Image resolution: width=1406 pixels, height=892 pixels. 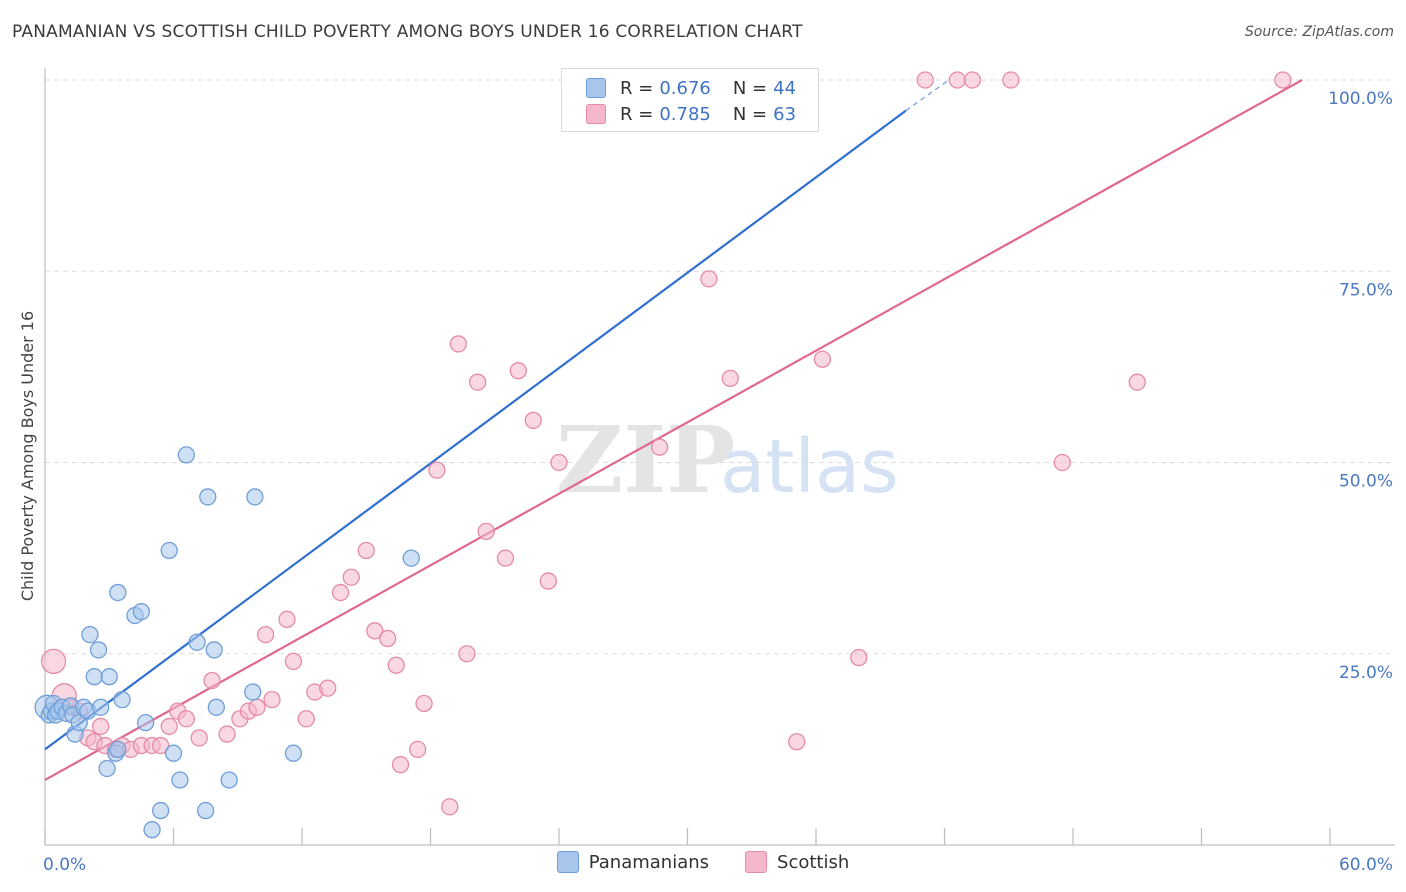 What do you see at coordinates (785, 88) in the screenshot?
I see `n-value: 44` at bounding box center [785, 88].